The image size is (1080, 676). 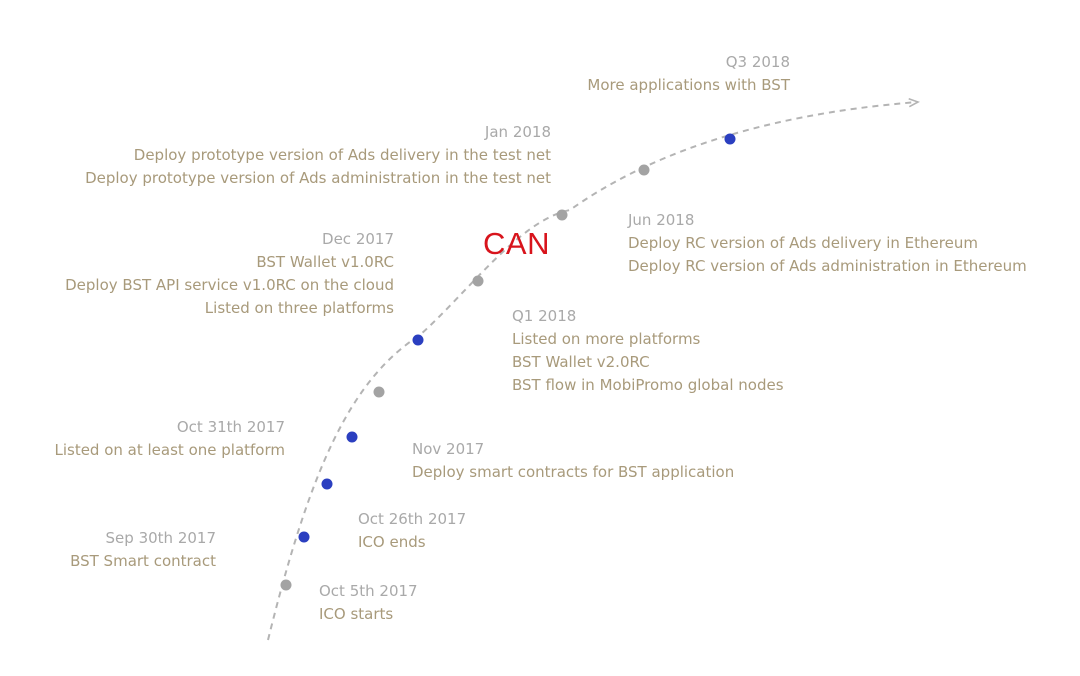 I want to click on milestone-oct-26-2017: Oct 26th 2017 ICO ends, so click(x=412, y=531).